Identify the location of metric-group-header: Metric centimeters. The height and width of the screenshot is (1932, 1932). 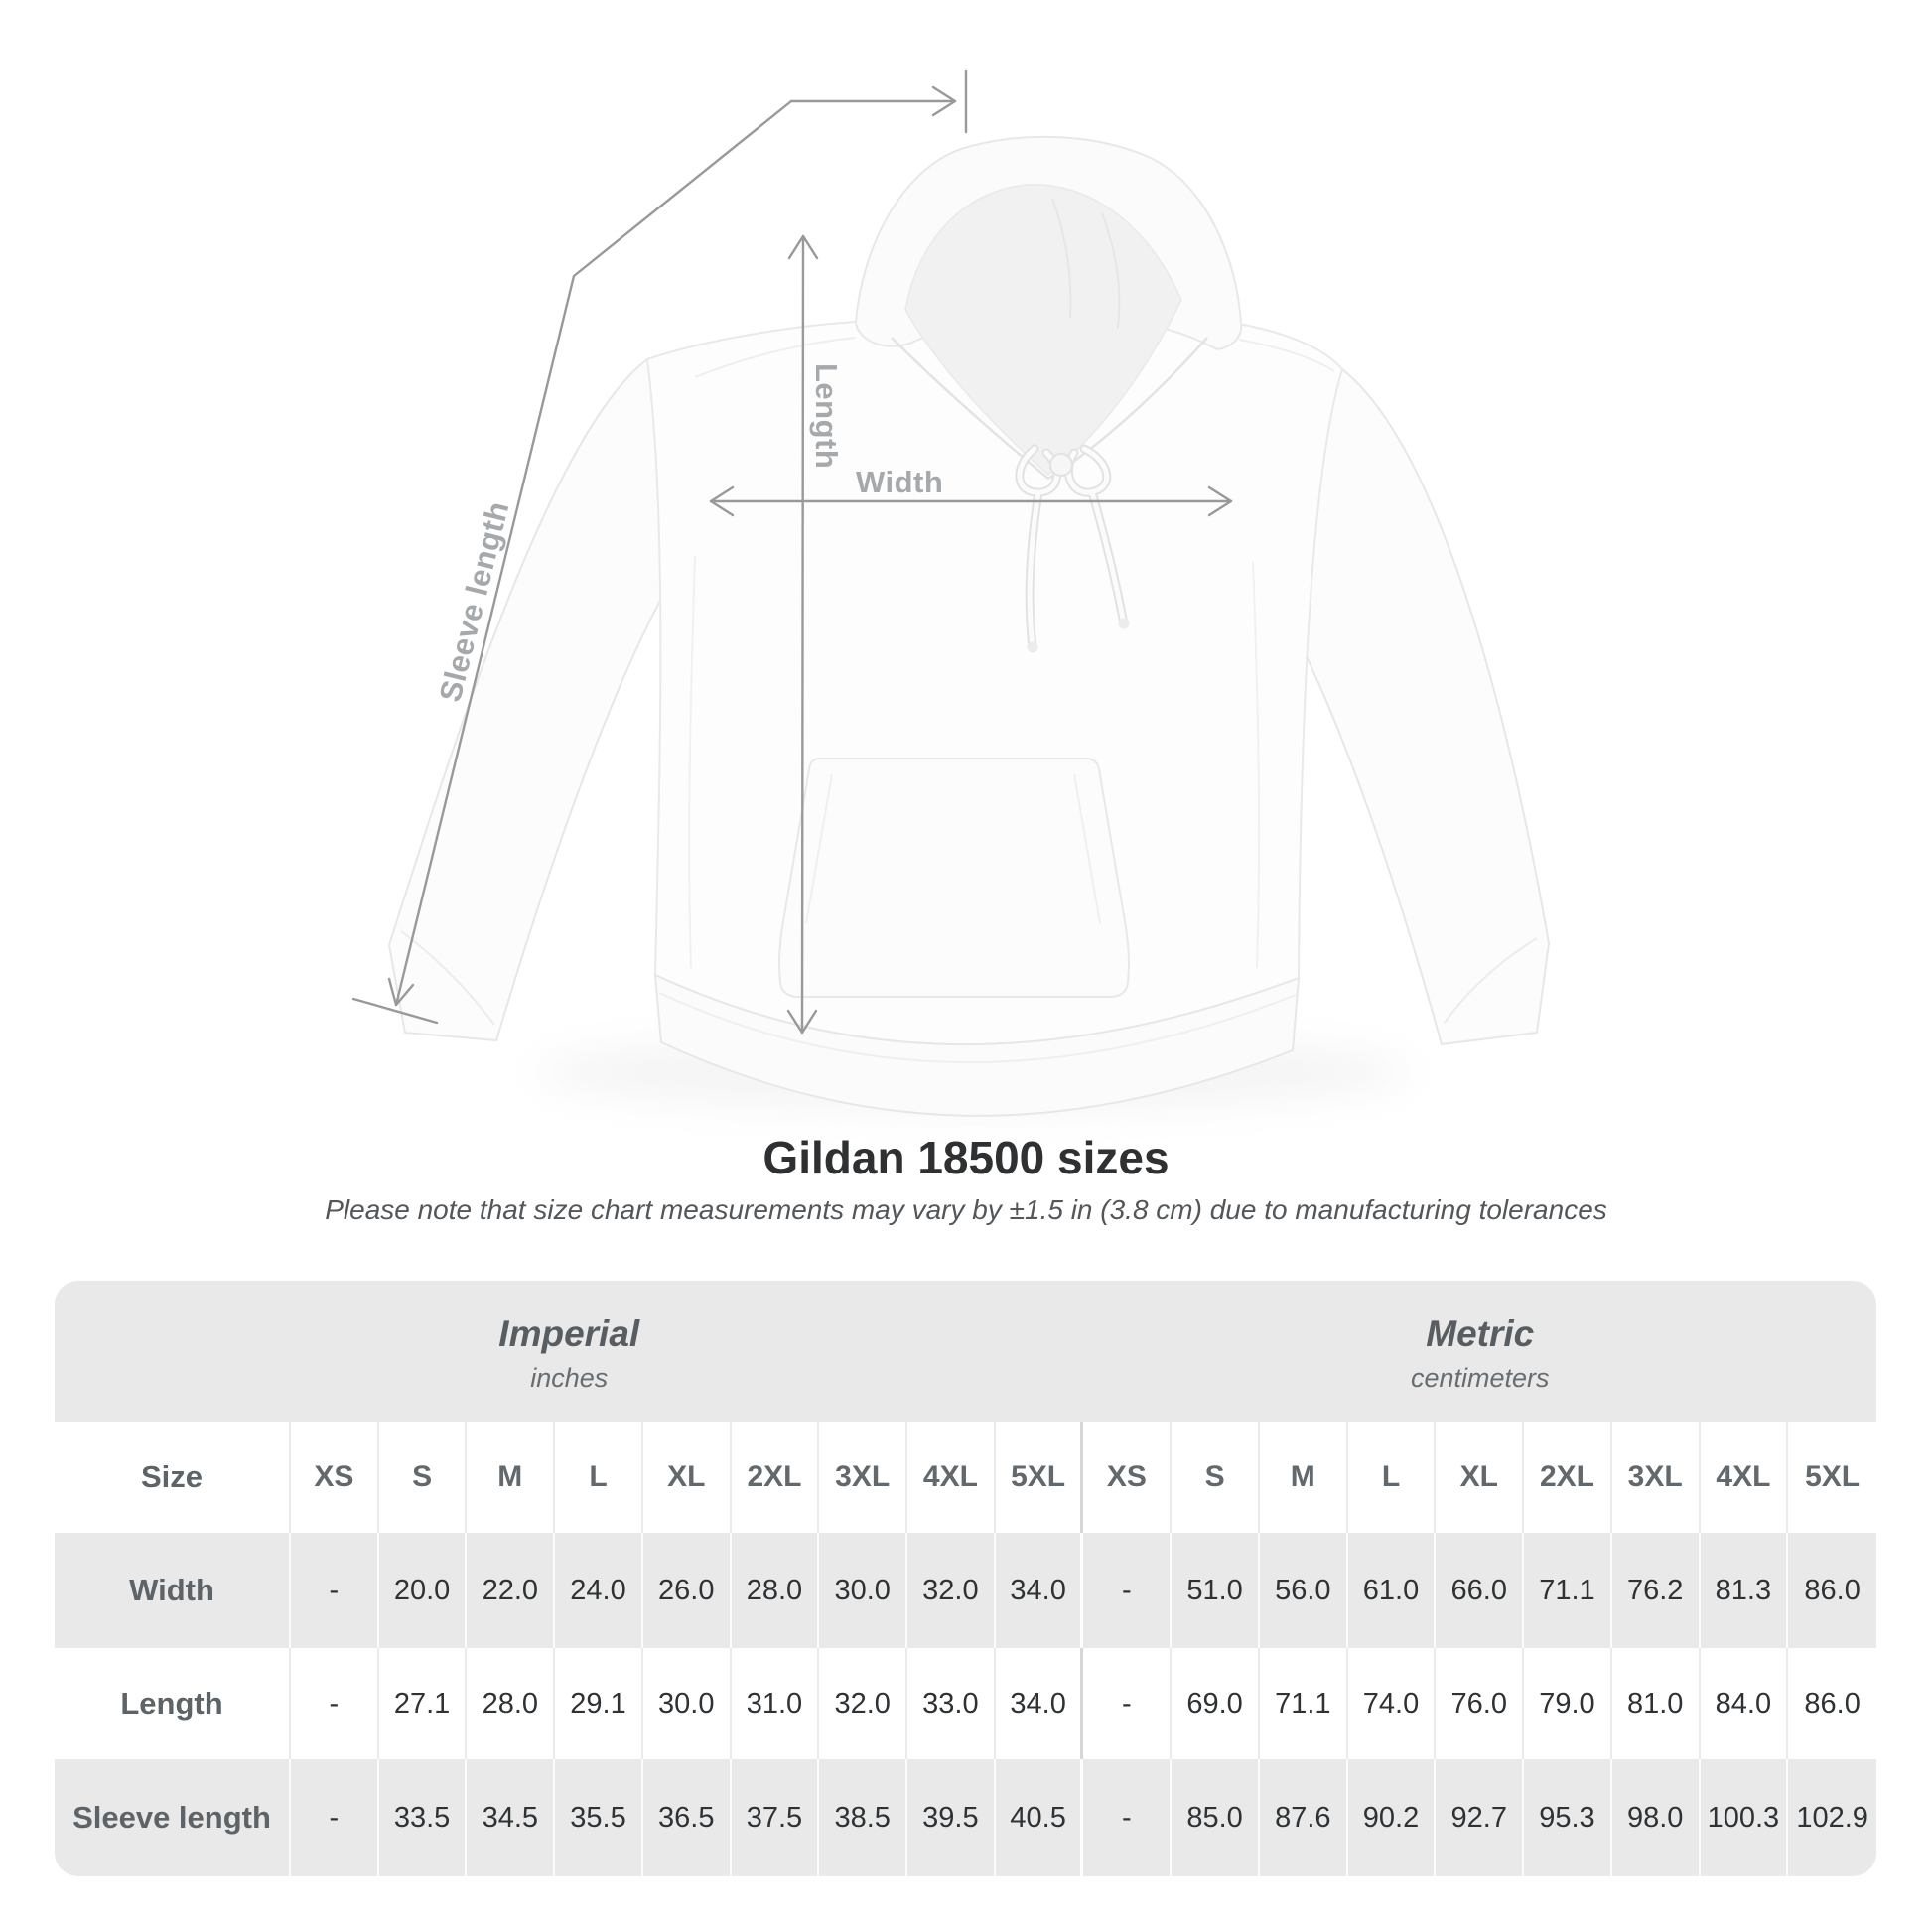
(1480, 1351).